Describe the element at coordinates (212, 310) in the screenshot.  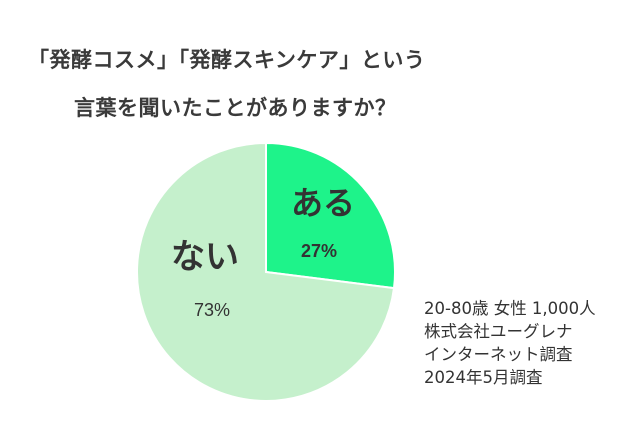
I see `slice-value-2: 73%` at that location.